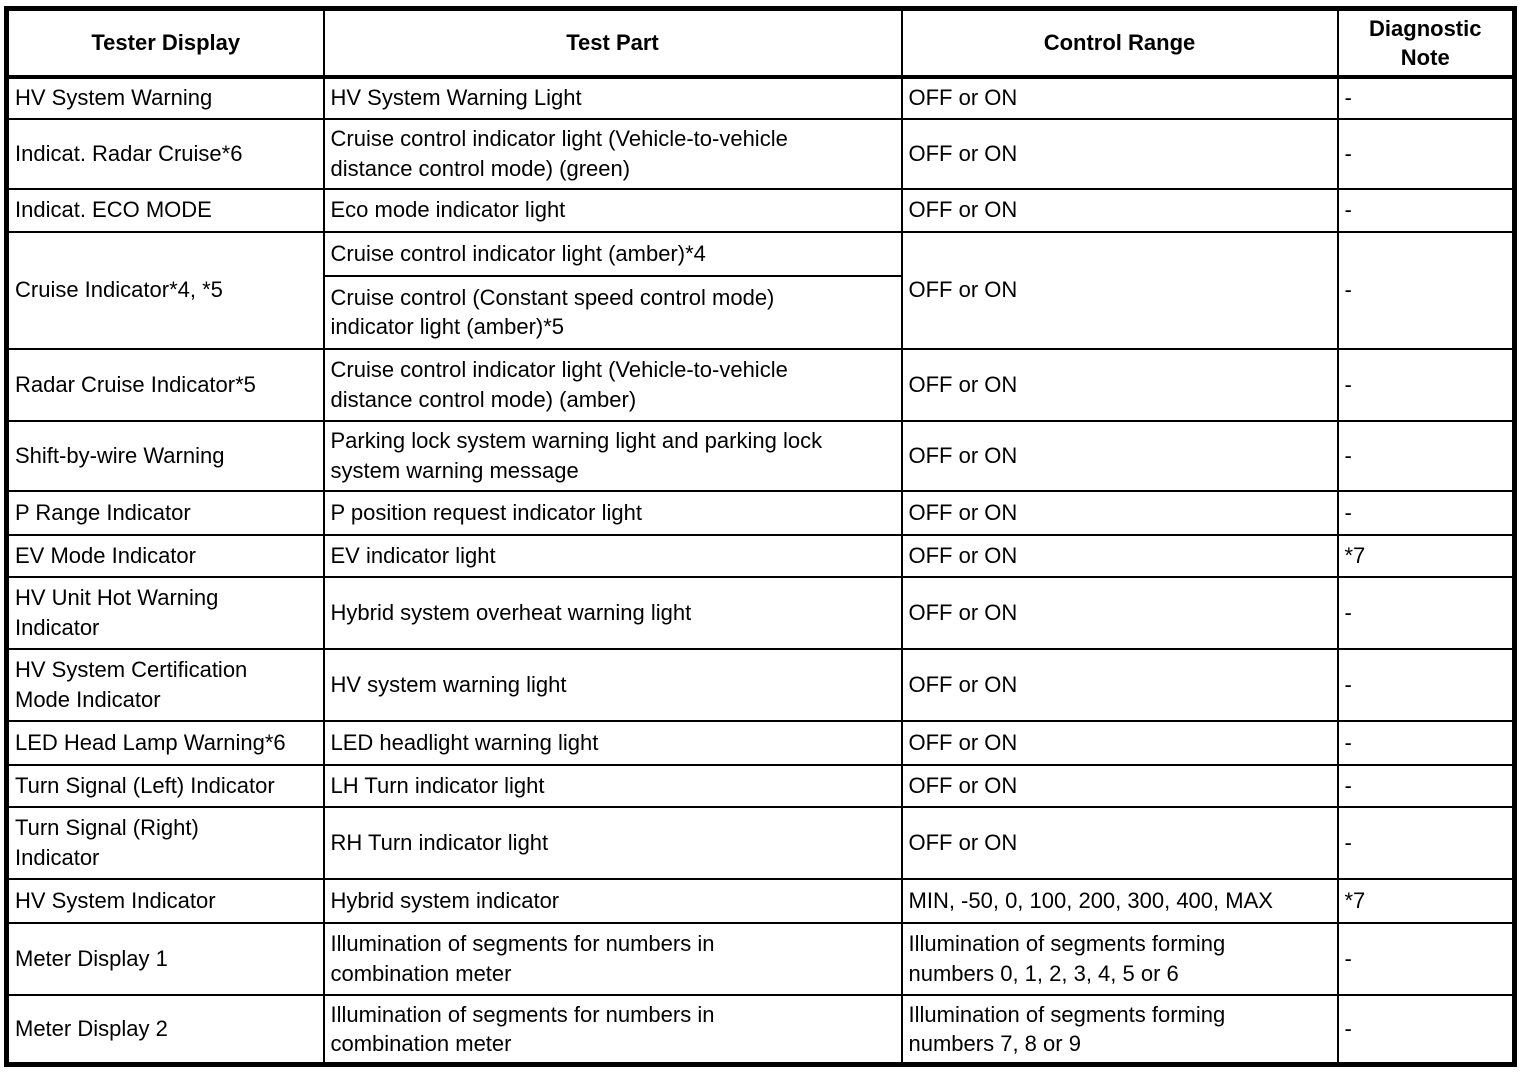  I want to click on cell-tester-display: HV System Indicator, so click(165, 900).